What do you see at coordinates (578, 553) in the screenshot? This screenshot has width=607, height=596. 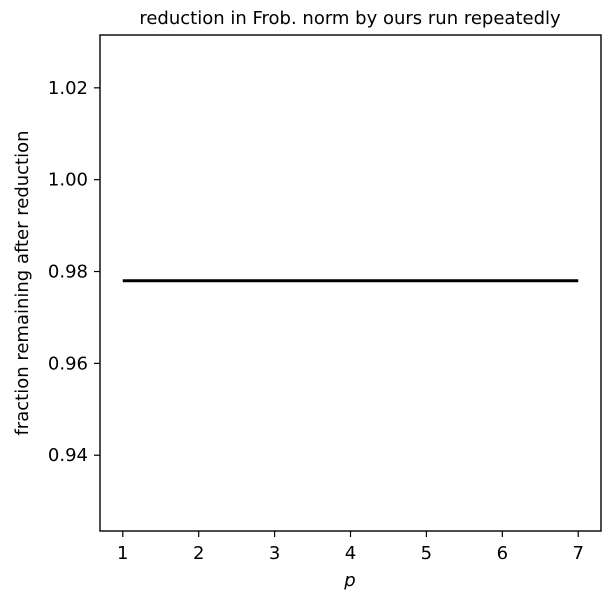 I see `x-tick-label: 7` at bounding box center [578, 553].